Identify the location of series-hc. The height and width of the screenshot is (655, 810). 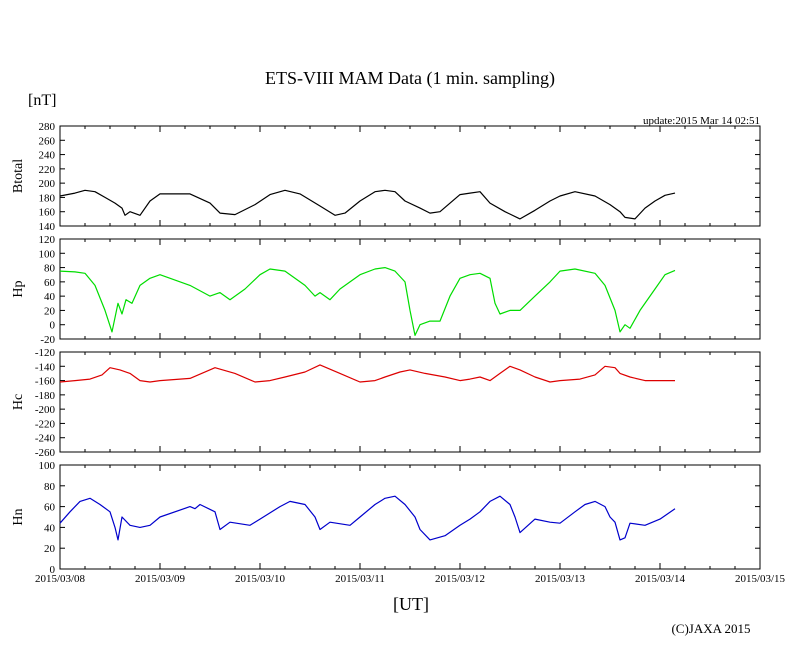
(367, 373).